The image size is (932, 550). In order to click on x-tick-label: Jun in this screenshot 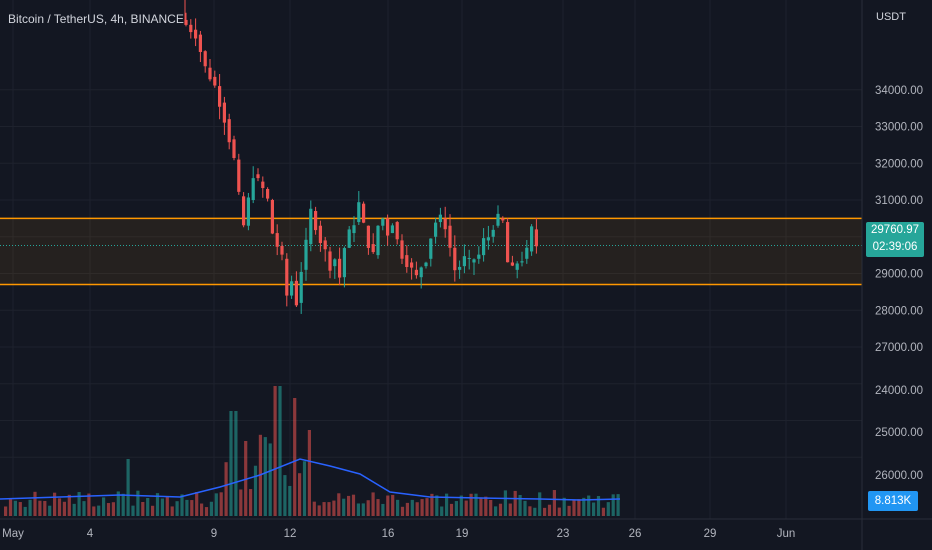, I will do `click(786, 534)`.